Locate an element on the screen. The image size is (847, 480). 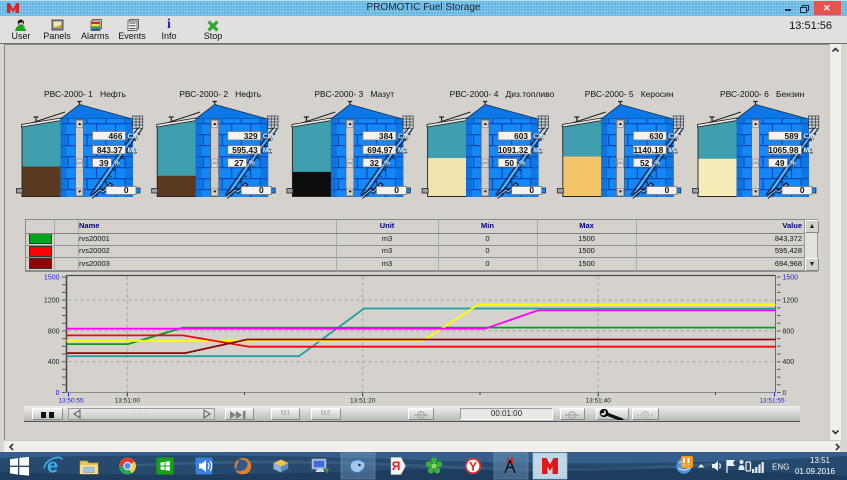
svg-text: РВС-2000- 3 Мазут is located at coordinates (354, 94).